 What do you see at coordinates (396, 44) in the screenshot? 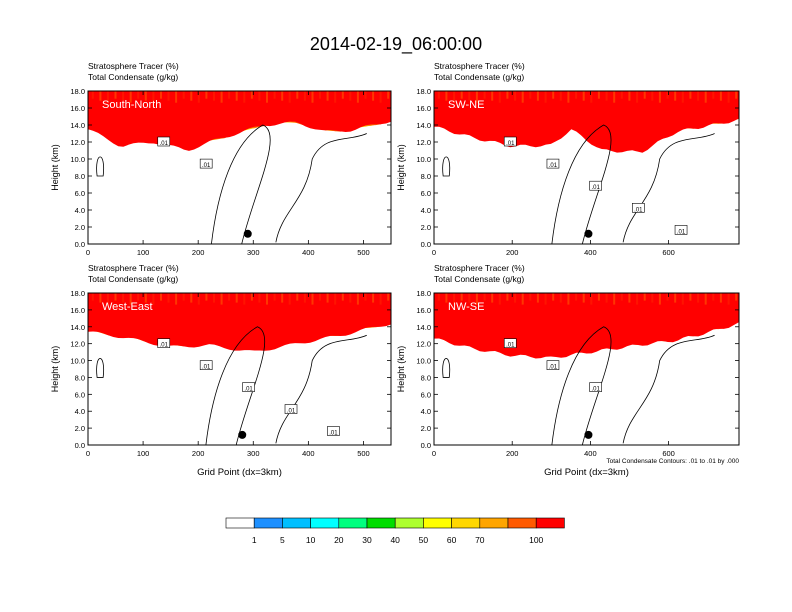
I see `figure-title: 2014-02-19_06:00:00` at bounding box center [396, 44].